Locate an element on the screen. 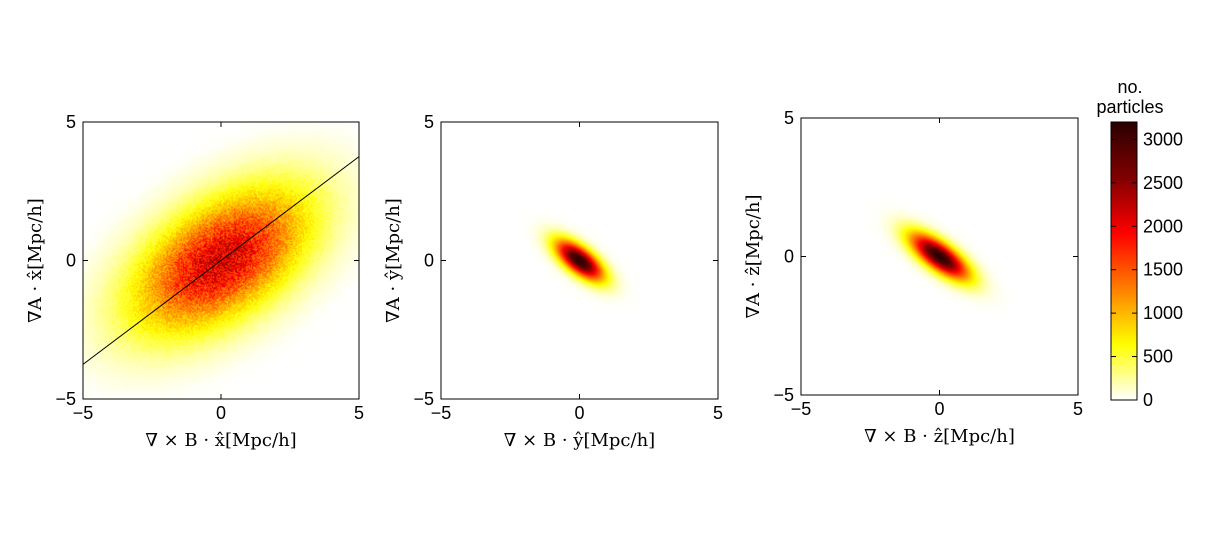  colorbar-gradient is located at coordinates (1124, 261).